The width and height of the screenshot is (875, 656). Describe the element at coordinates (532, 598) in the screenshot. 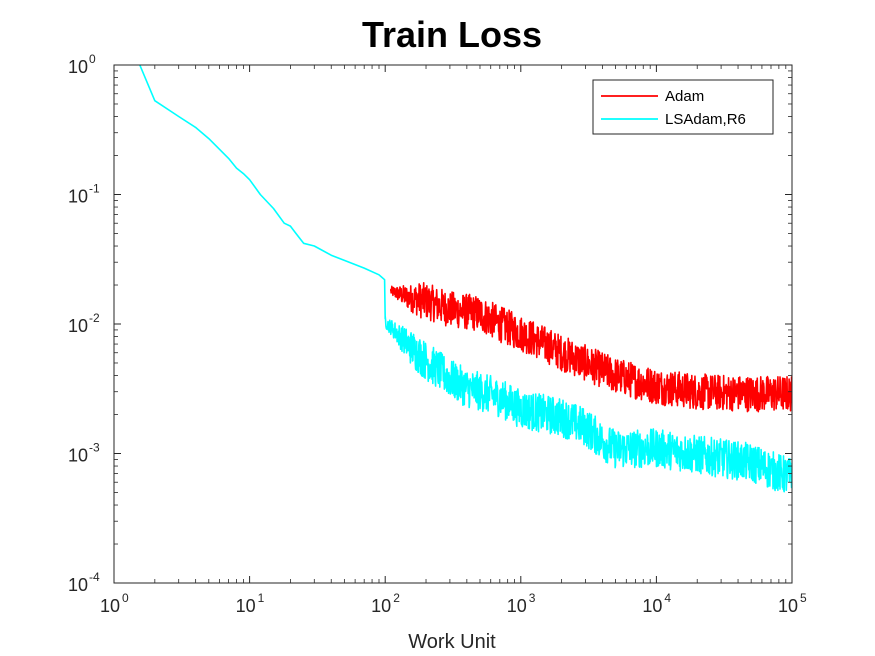

I see `x-tick-exponent: 3` at that location.